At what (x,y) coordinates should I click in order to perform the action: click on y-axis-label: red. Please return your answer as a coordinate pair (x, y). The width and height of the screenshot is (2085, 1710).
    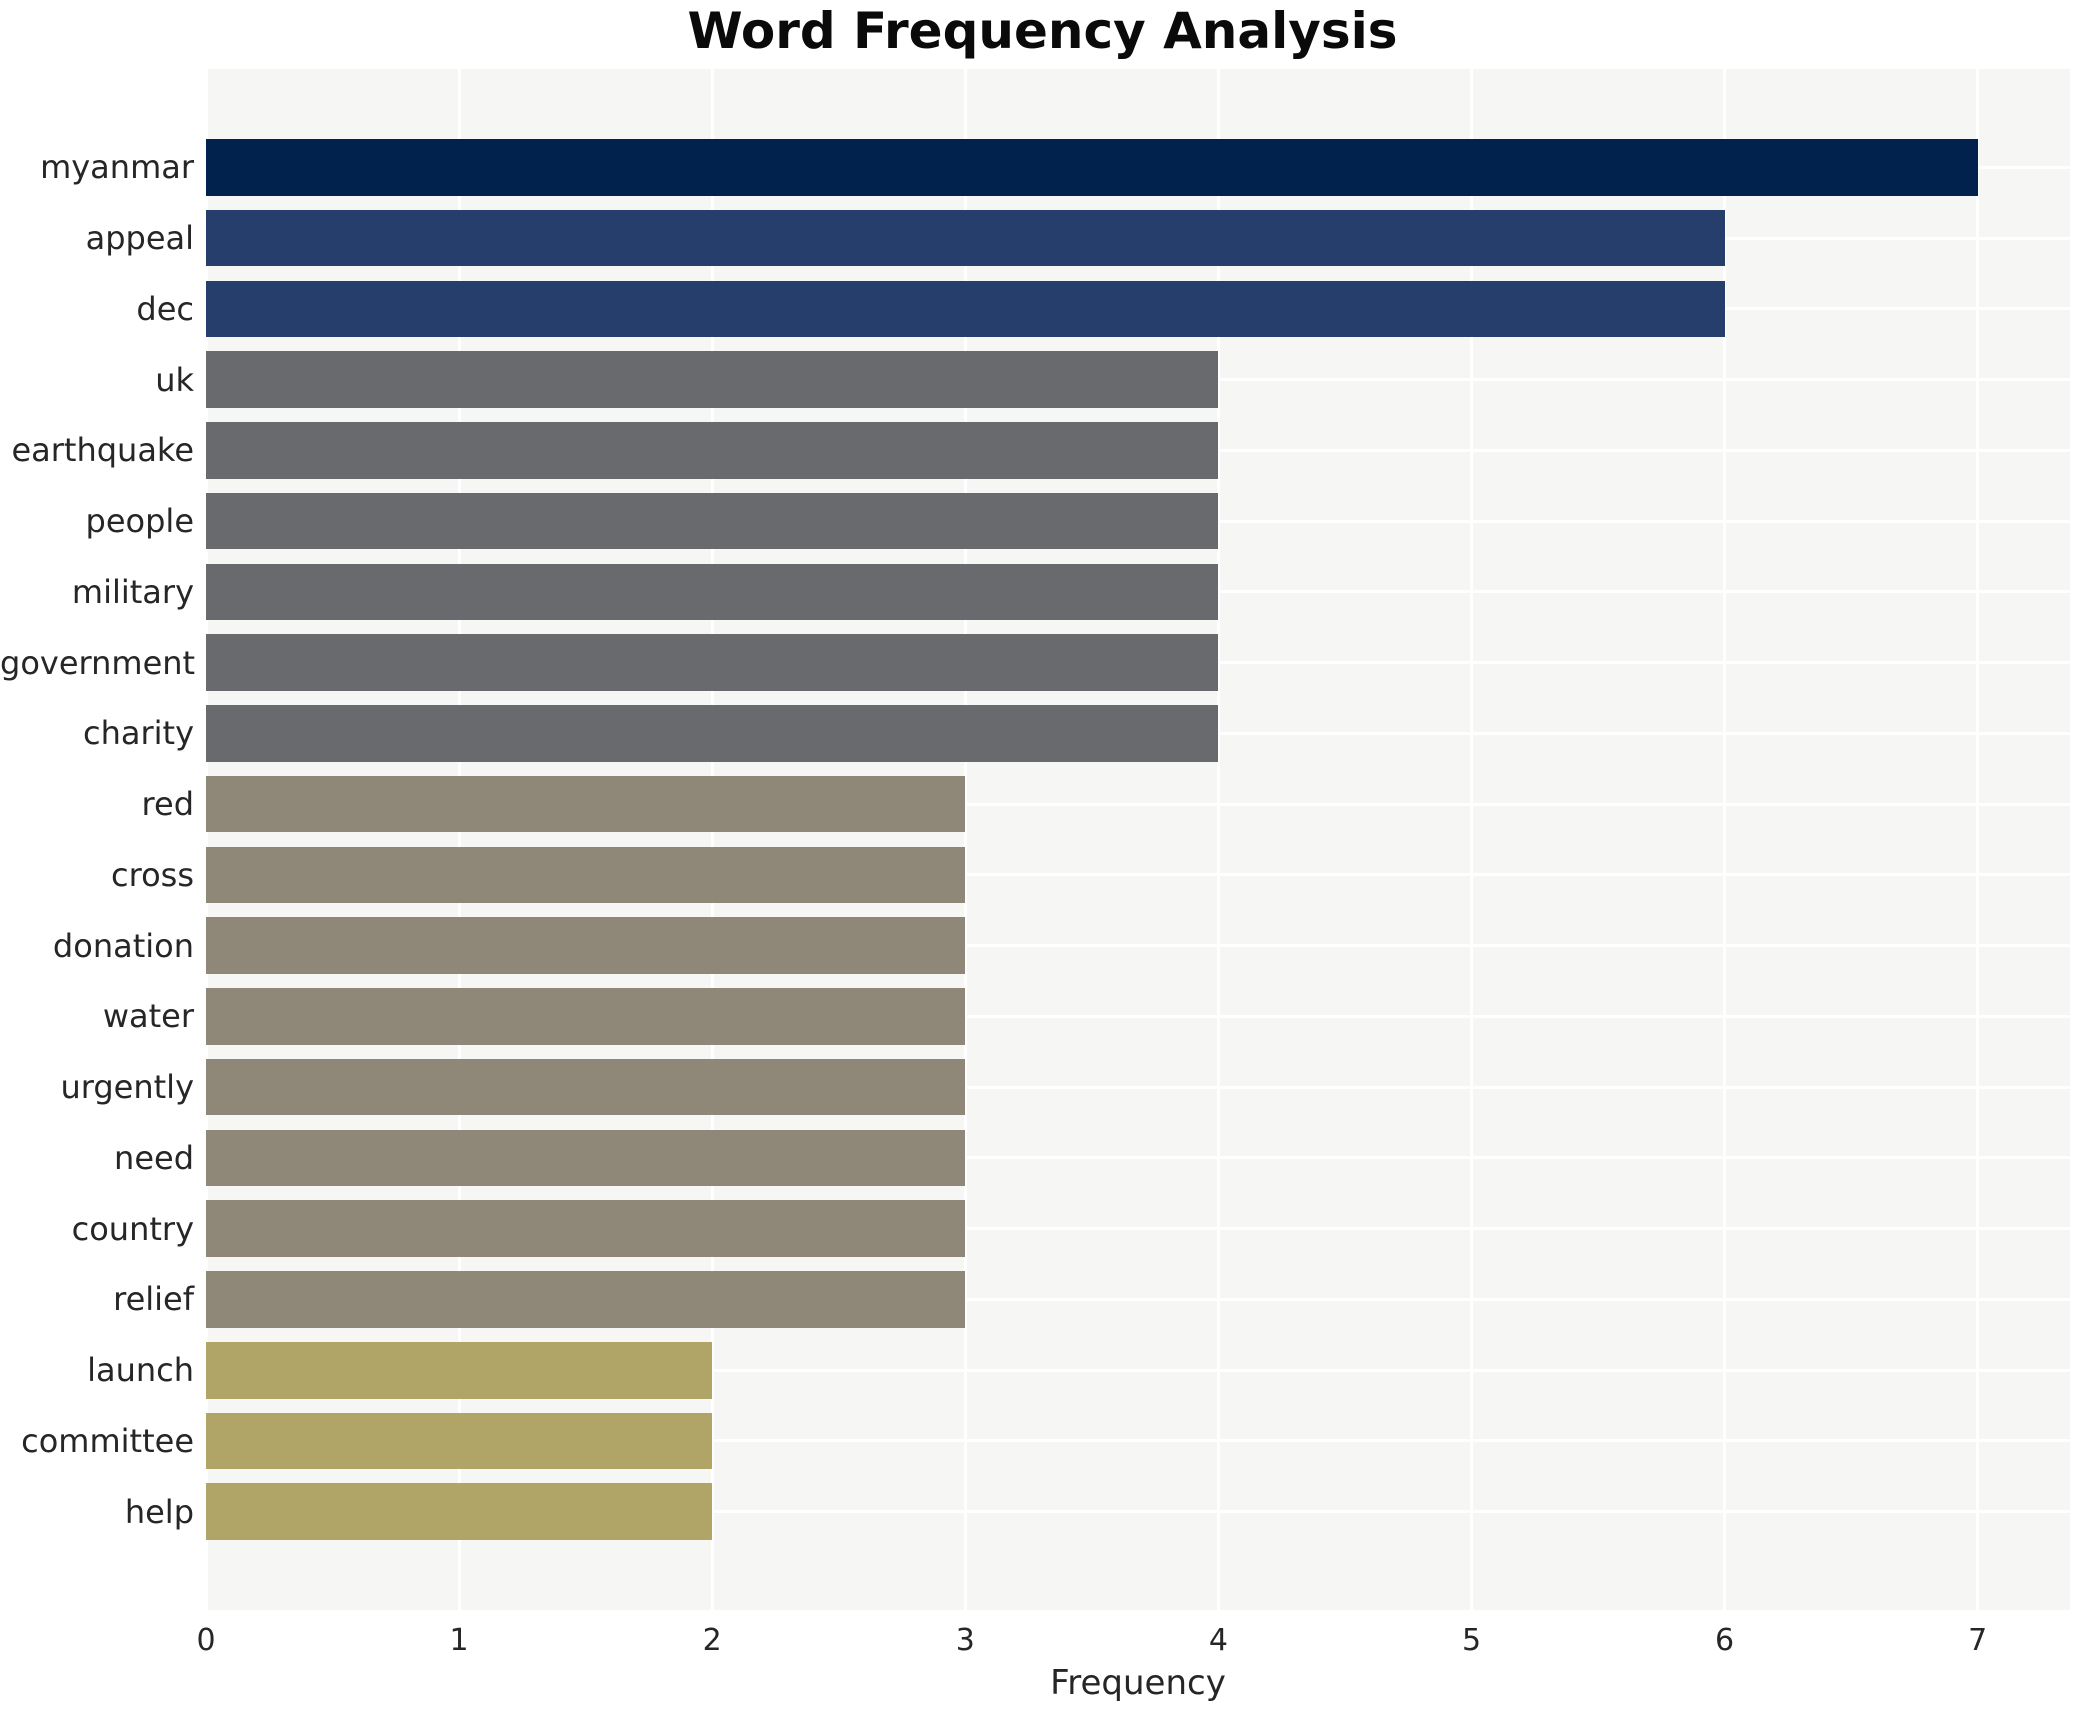
    Looking at the image, I should click on (167, 804).